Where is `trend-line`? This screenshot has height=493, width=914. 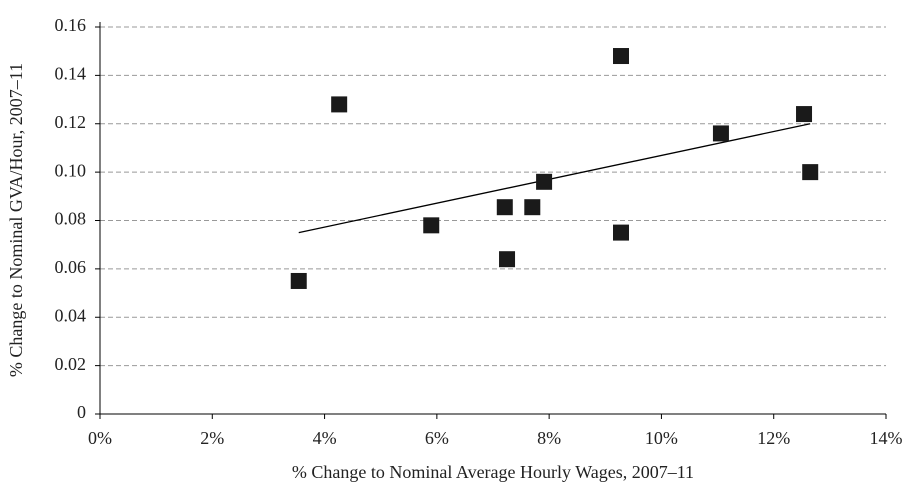 trend-line is located at coordinates (554, 178).